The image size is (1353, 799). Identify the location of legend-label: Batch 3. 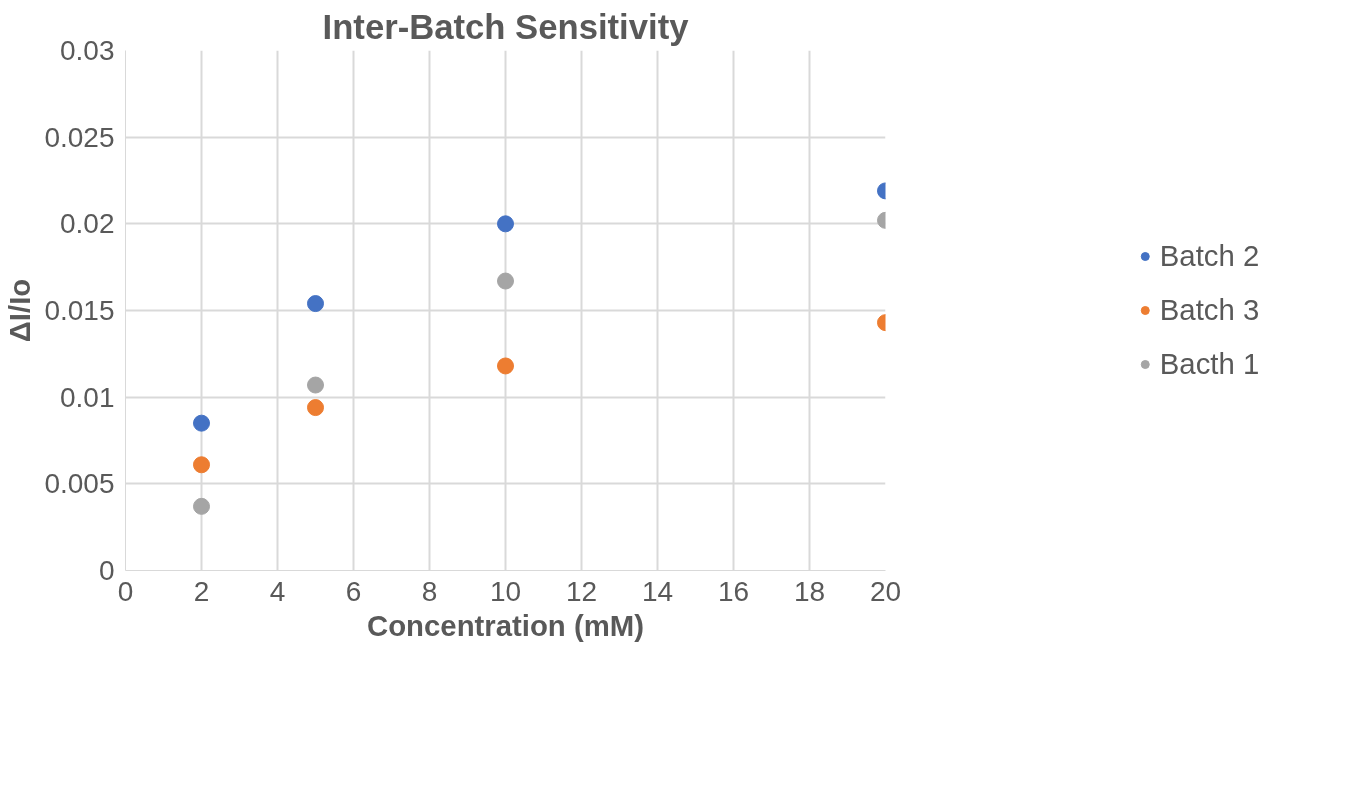
(1209, 310).